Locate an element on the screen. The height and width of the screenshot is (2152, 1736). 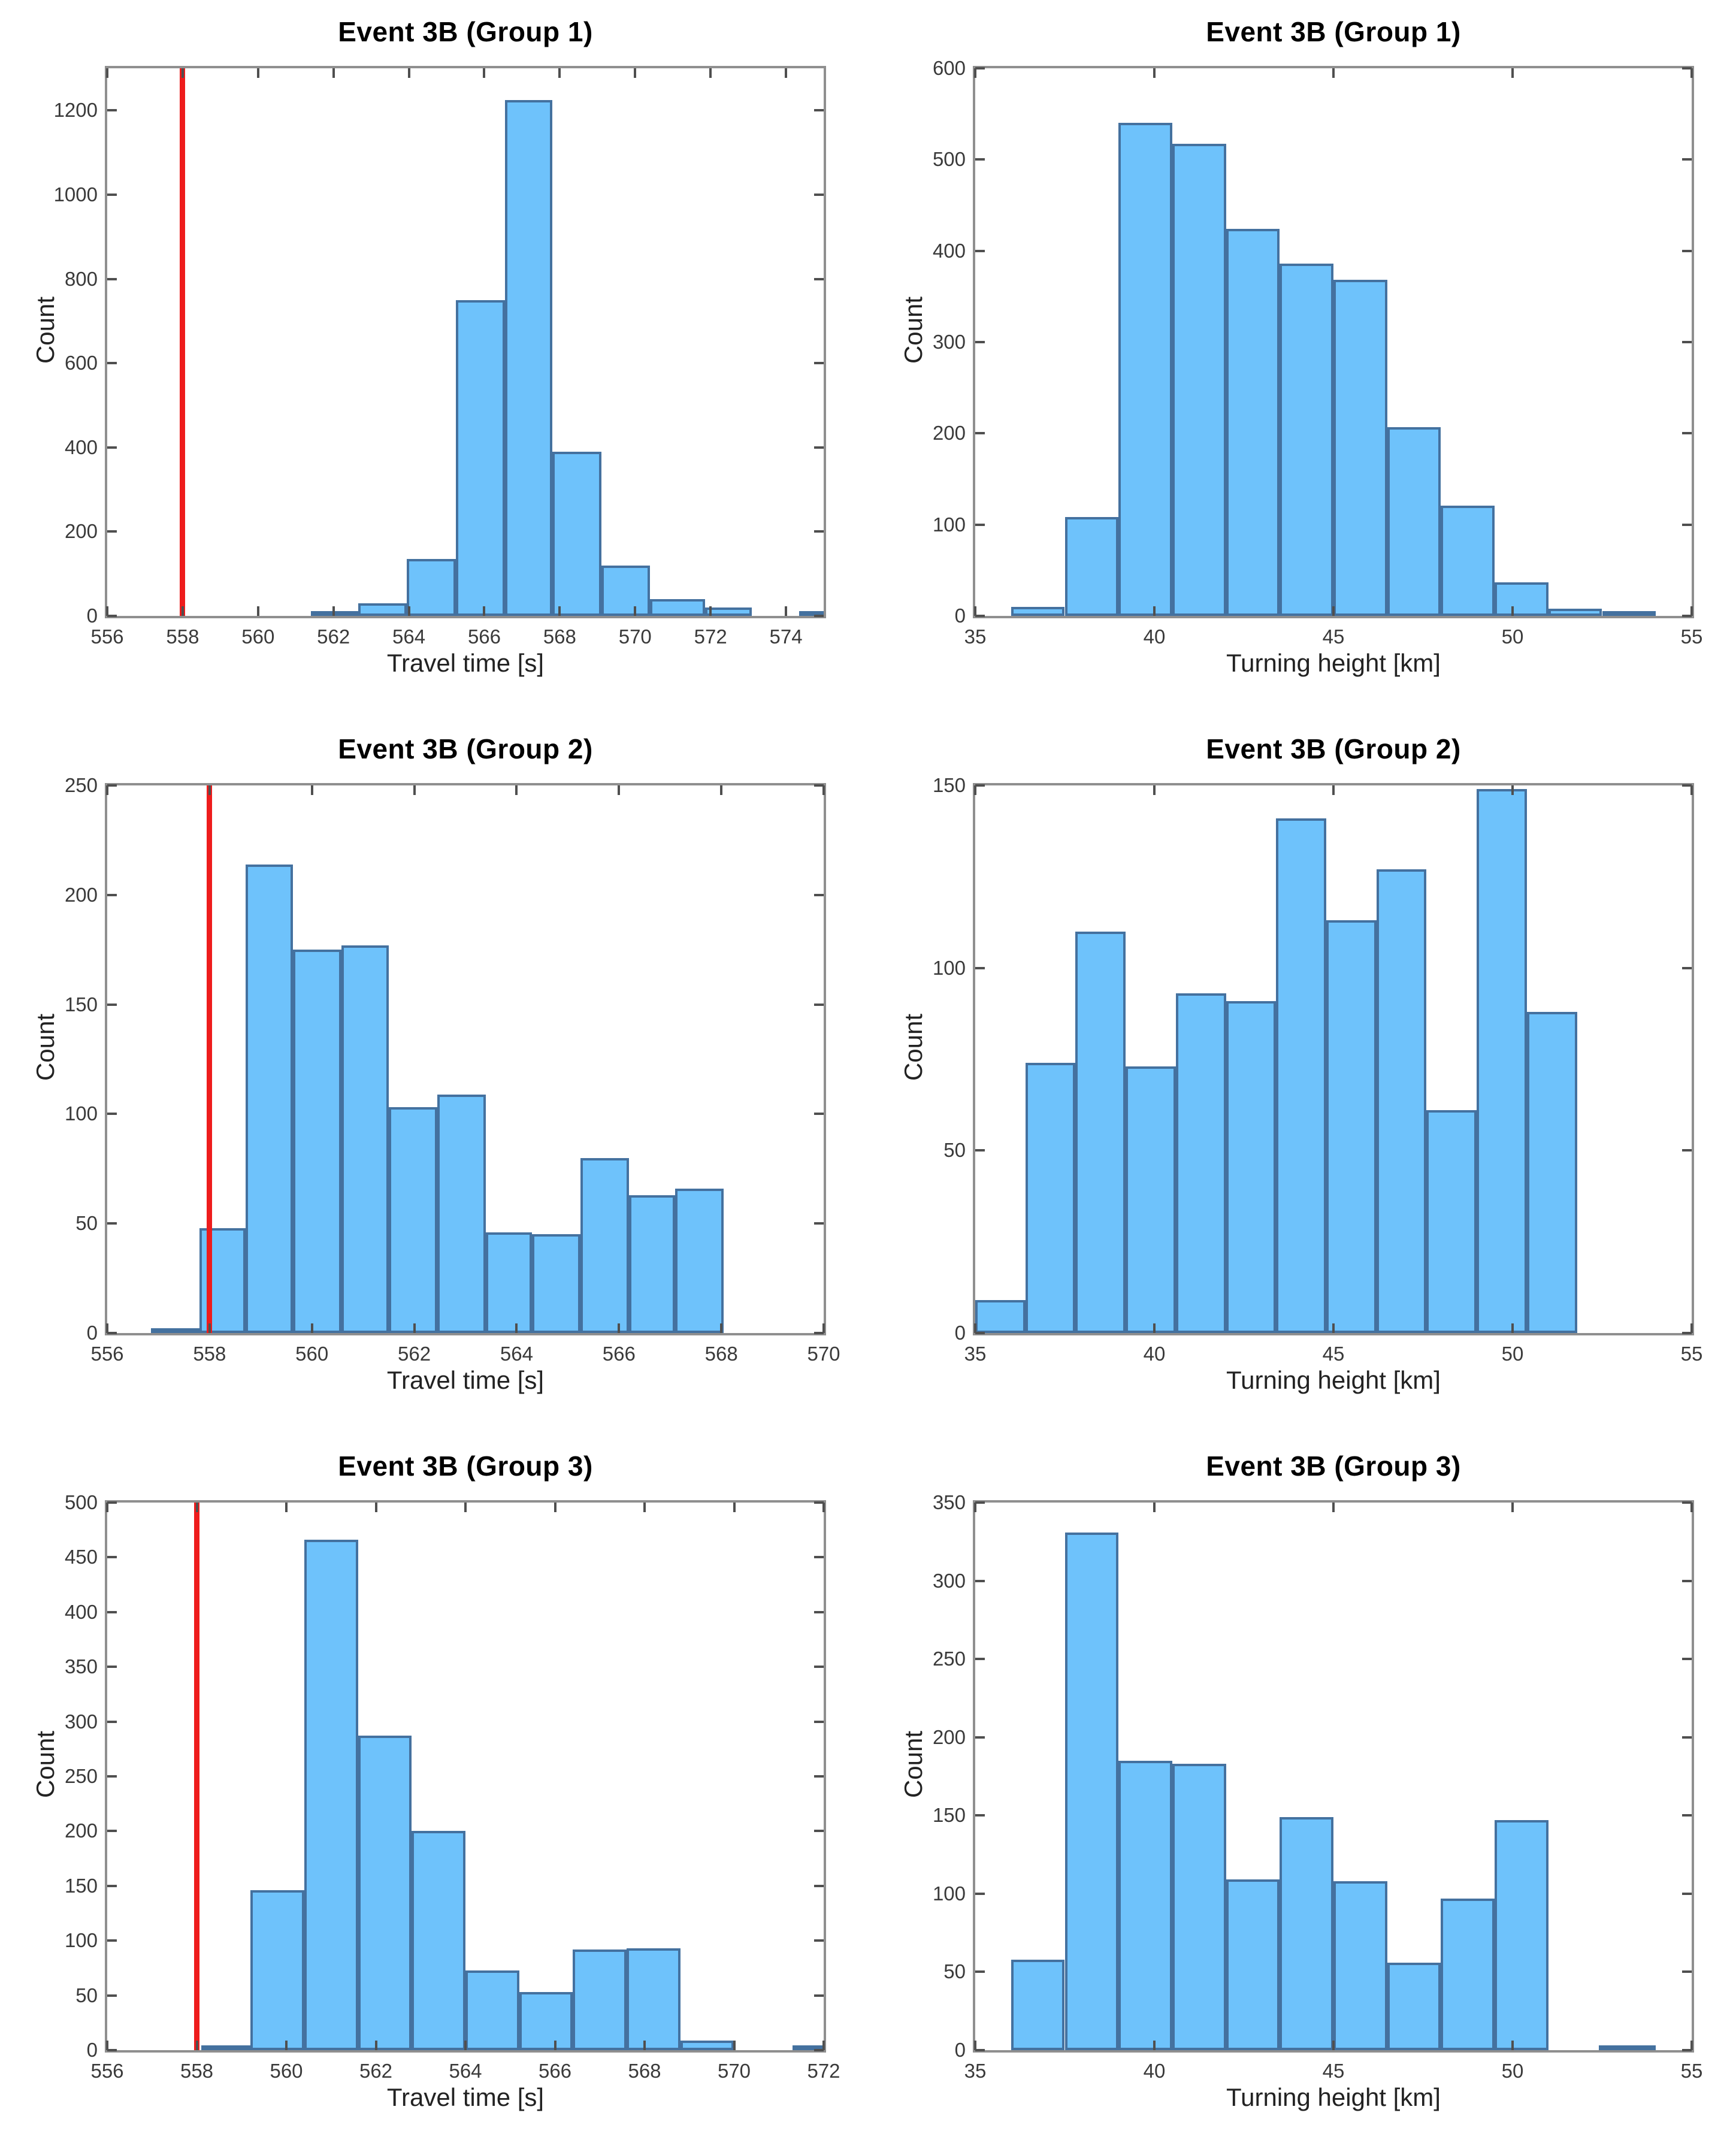
y-tick-label: 500 is located at coordinates (949, 159).